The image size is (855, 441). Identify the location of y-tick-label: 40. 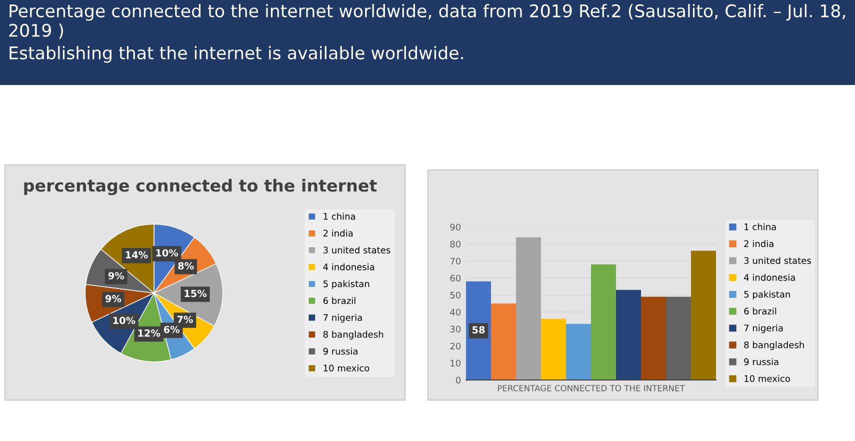
(455, 312).